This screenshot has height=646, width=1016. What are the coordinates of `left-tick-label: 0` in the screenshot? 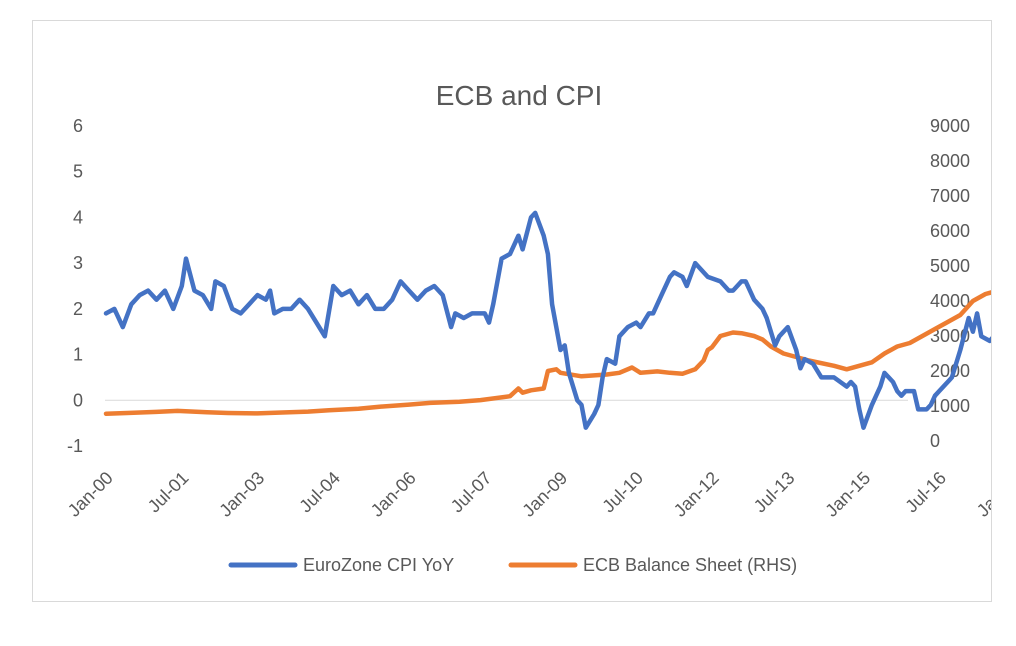 It's located at (78, 400).